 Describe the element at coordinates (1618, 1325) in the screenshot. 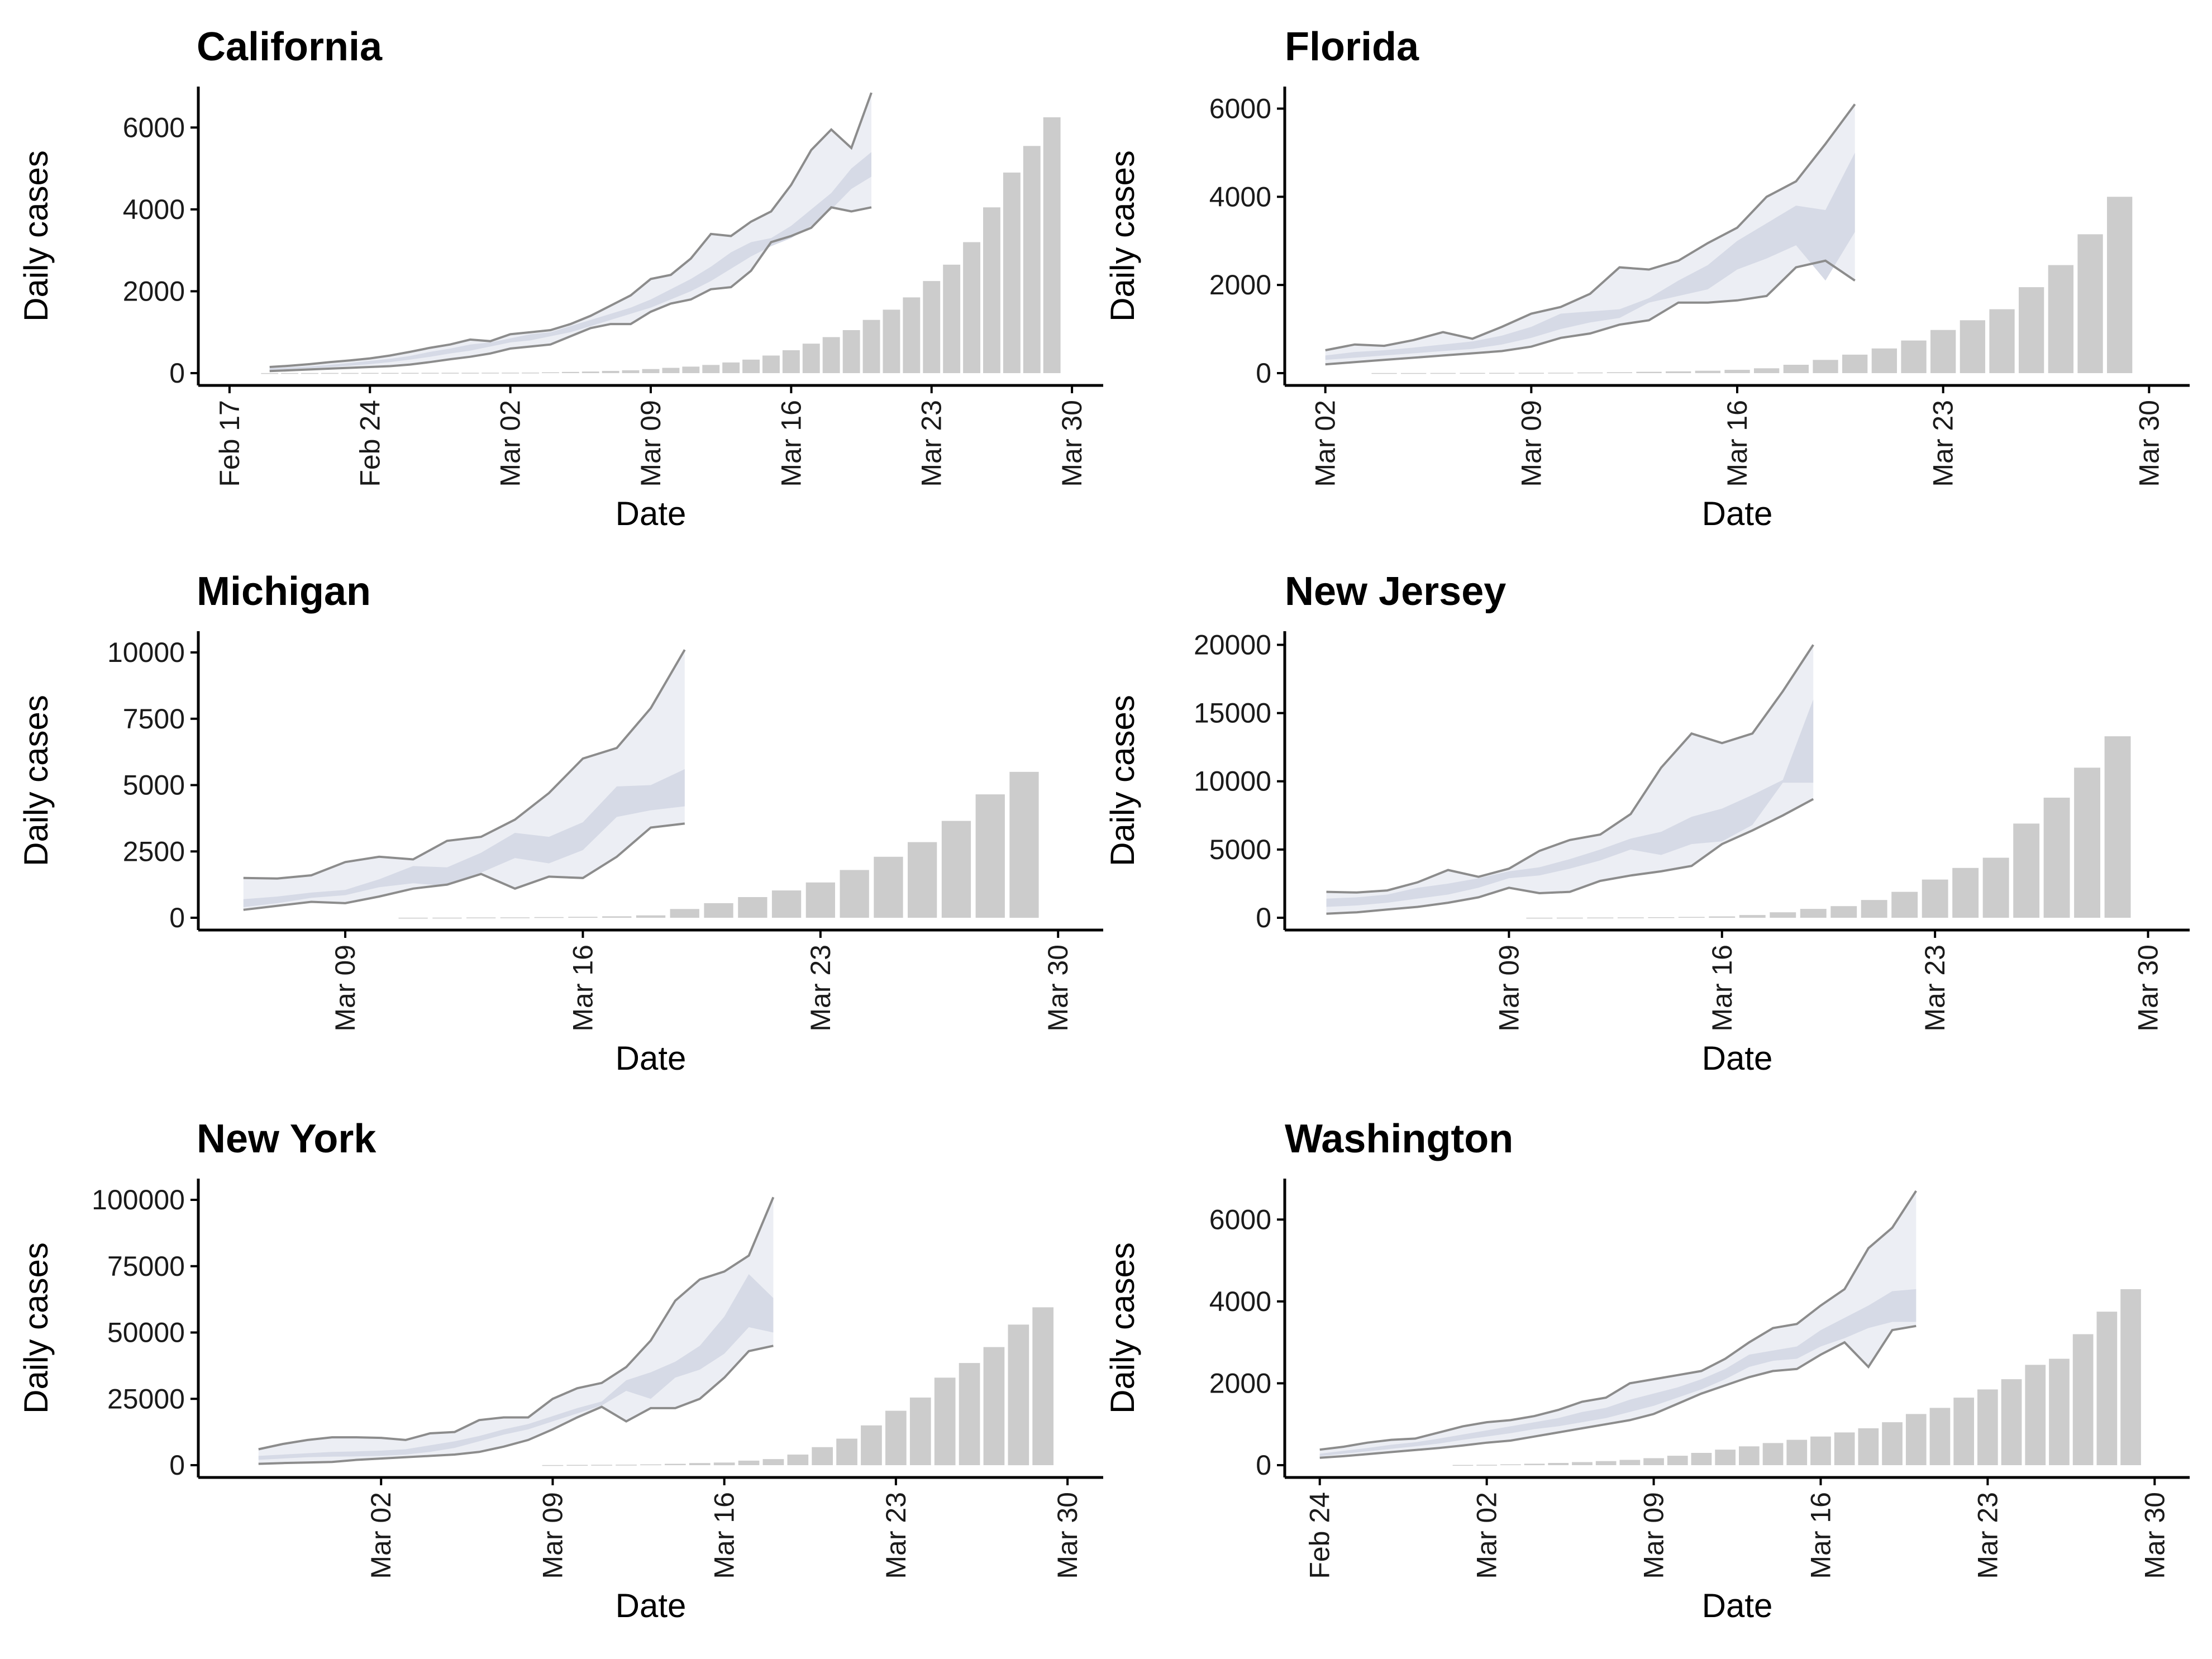

I see `outer-band` at that location.